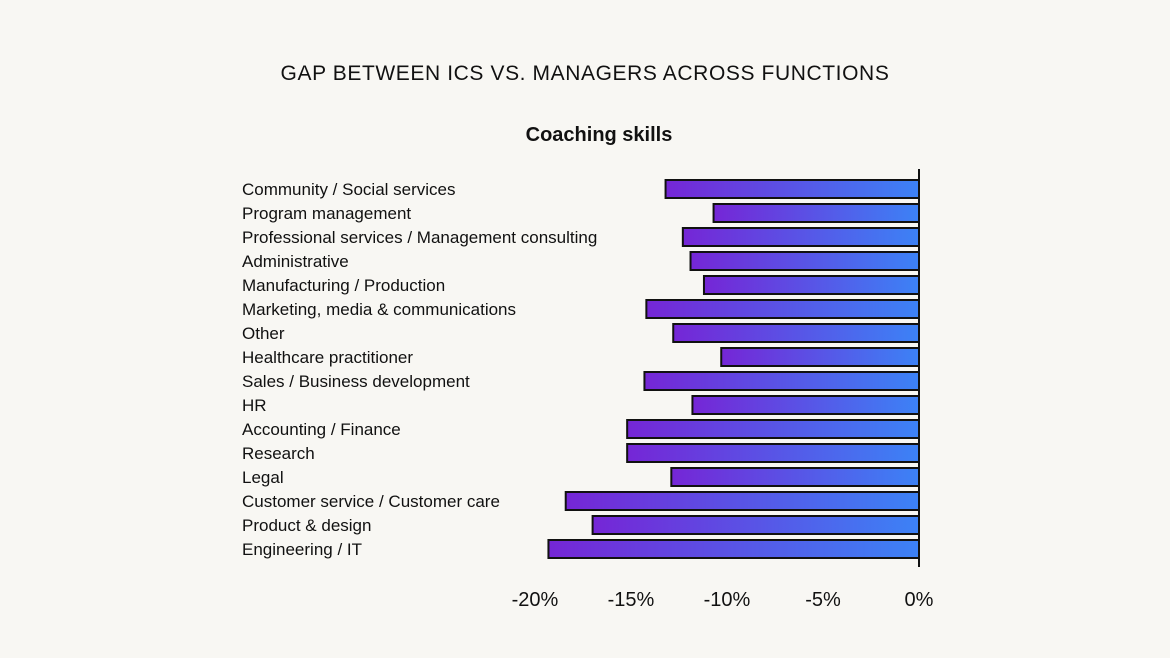  Describe the element at coordinates (327, 357) in the screenshot. I see `category-label: Healthcare practitioner` at that location.